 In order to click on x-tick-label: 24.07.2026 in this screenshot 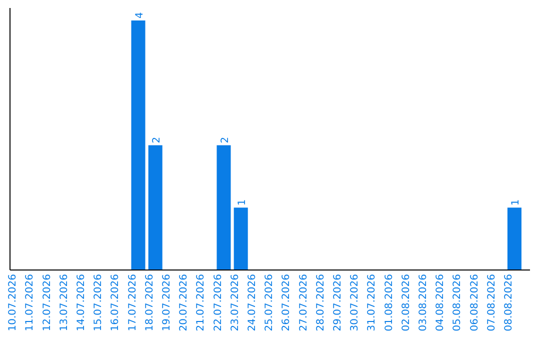, I will do `click(252, 303)`.